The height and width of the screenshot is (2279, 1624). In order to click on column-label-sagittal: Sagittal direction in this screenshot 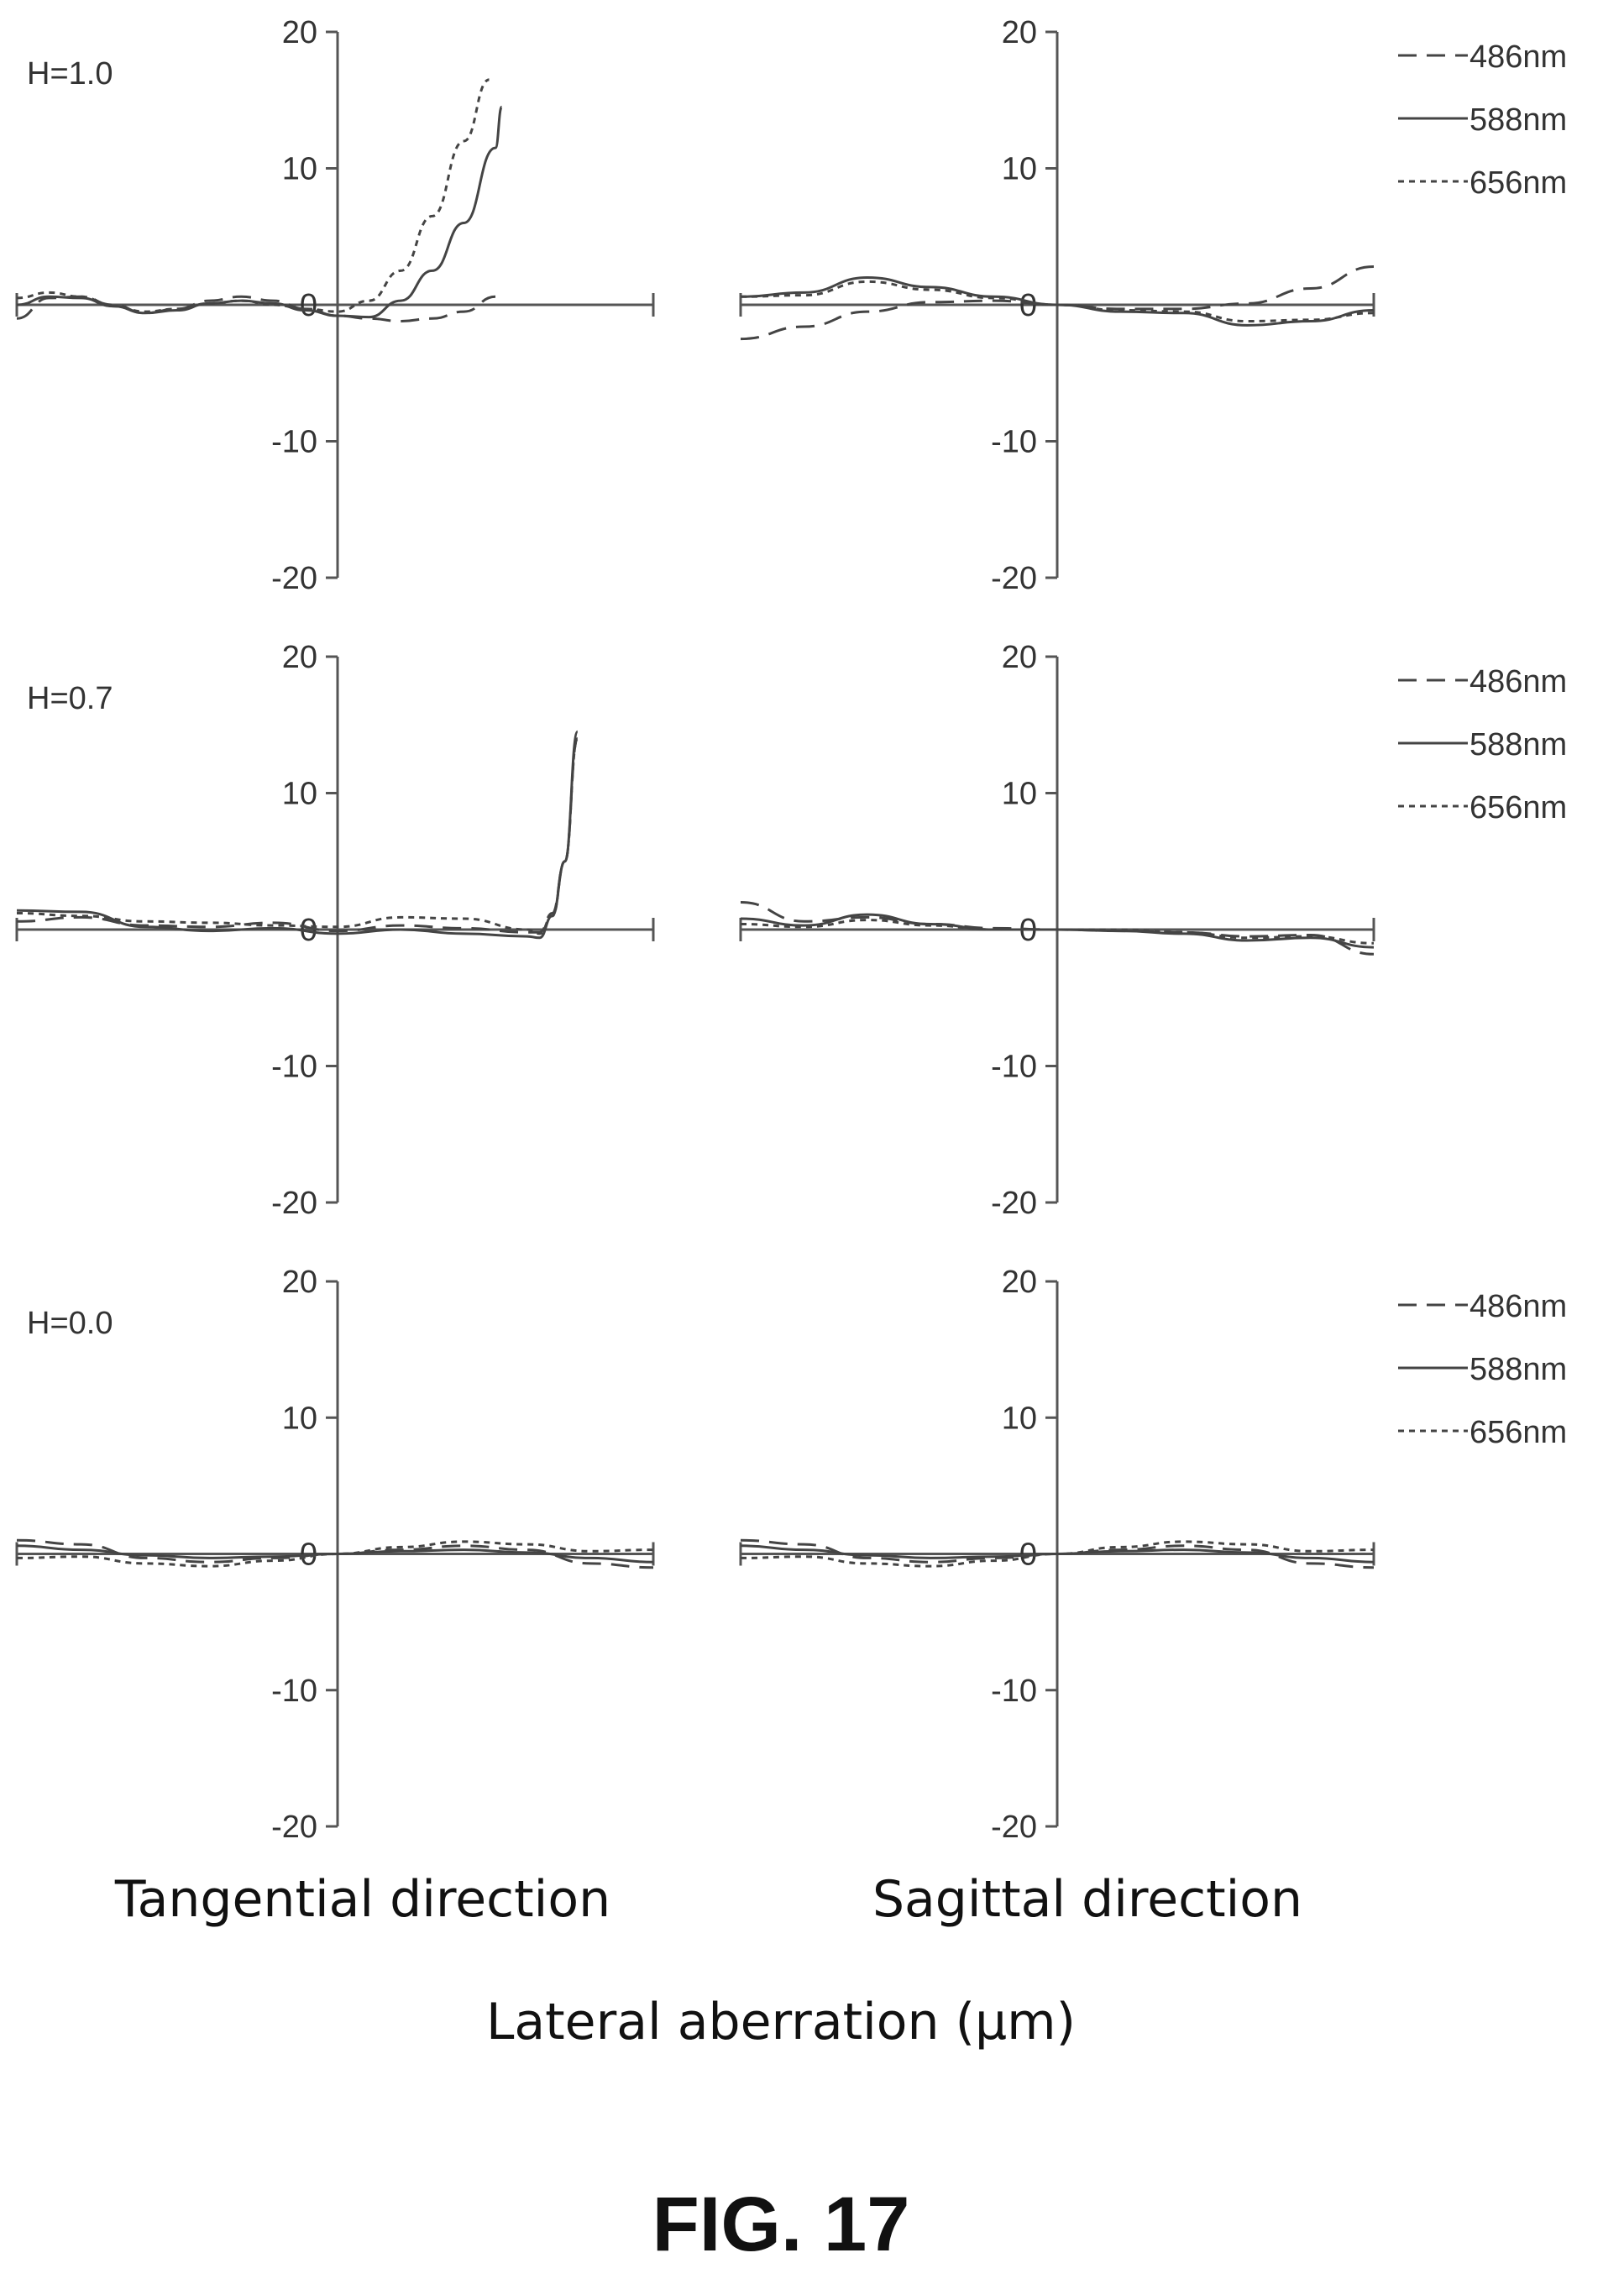, I will do `click(1087, 1900)`.